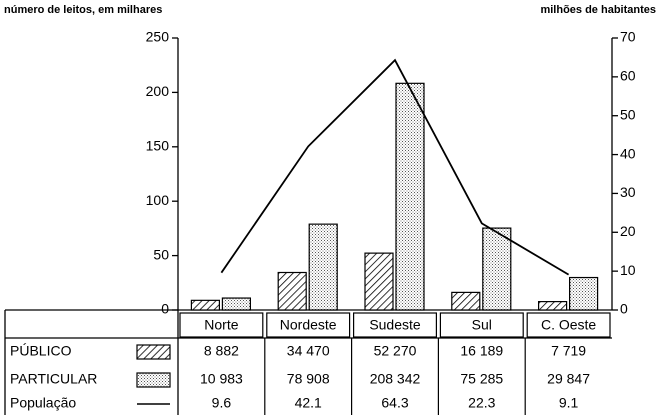 This screenshot has width=661, height=415. What do you see at coordinates (481, 379) in the screenshot?
I see `table-value: 75 285` at bounding box center [481, 379].